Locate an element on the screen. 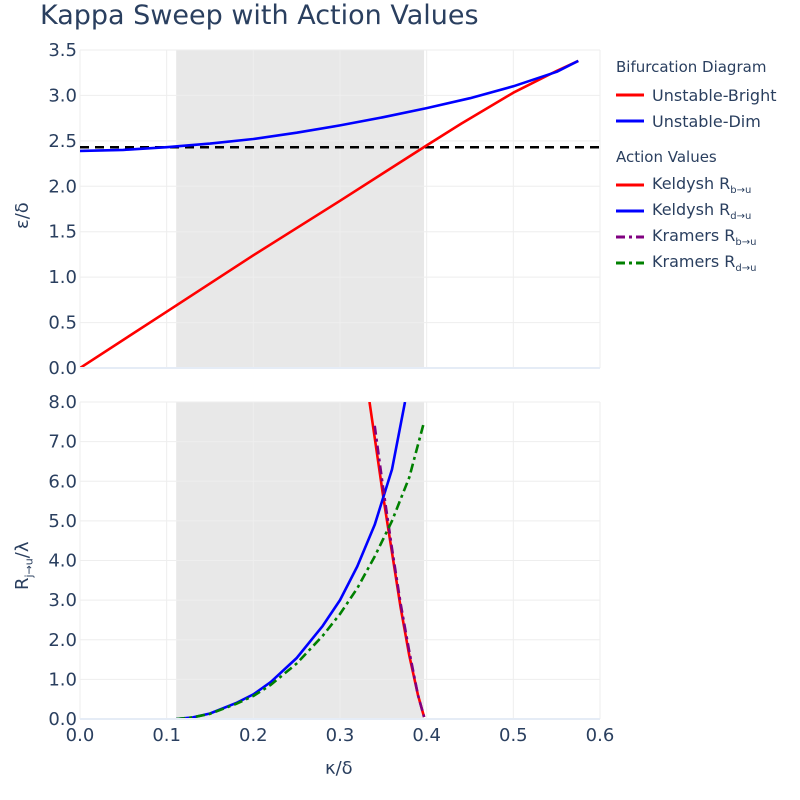 This screenshot has height=800, width=800. y-tick-label-1-4: 4.0 is located at coordinates (62, 561).